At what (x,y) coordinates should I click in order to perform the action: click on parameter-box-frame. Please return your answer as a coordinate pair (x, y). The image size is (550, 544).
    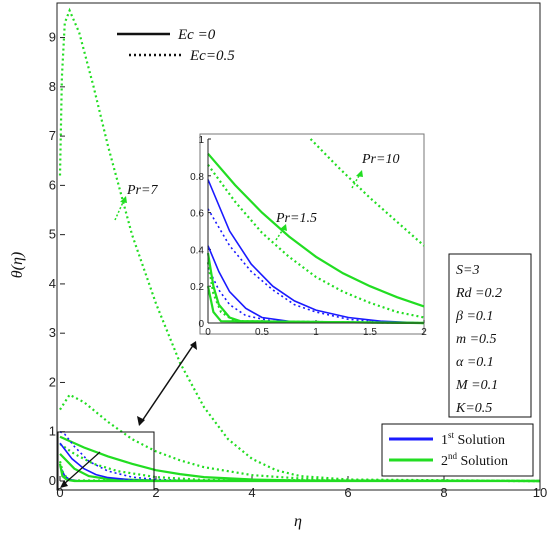
    Looking at the image, I should click on (490, 335).